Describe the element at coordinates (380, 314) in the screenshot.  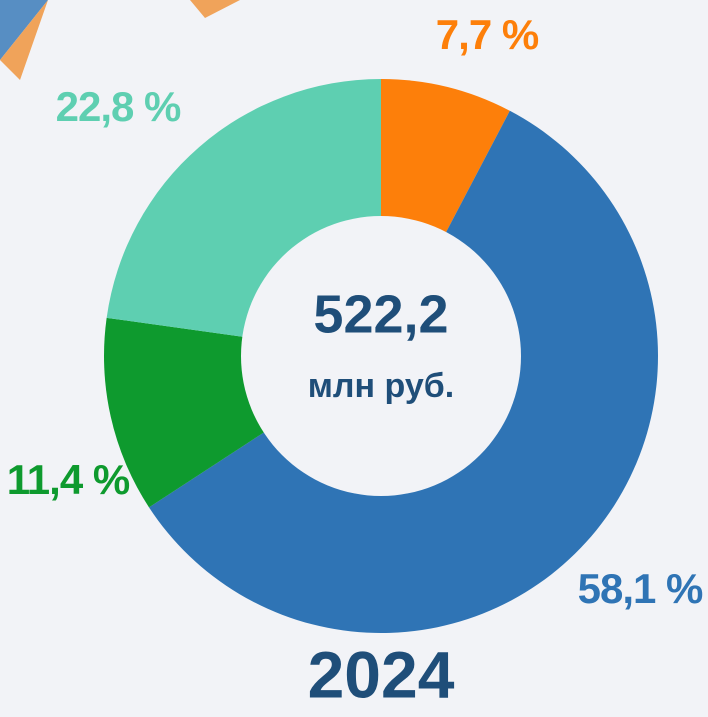
I see `center-value: 522,2` at that location.